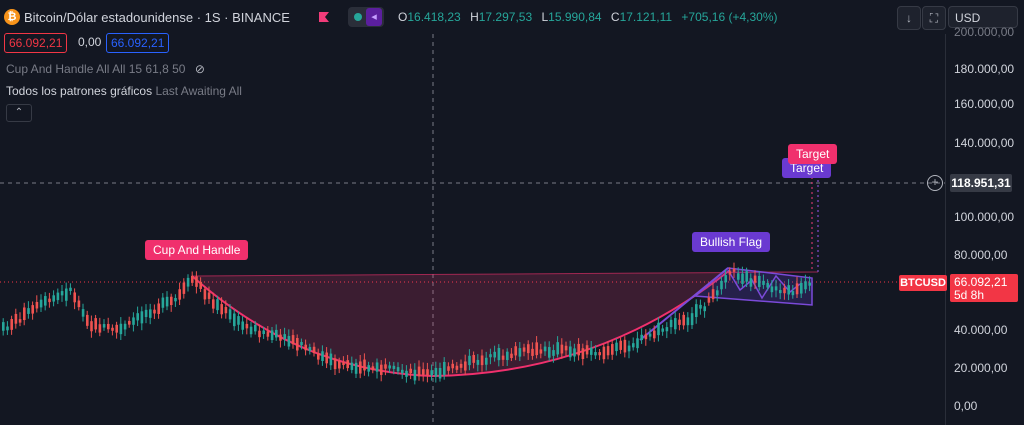 This screenshot has width=1024, height=425. I want to click on cup-curve, so click(461, 323).